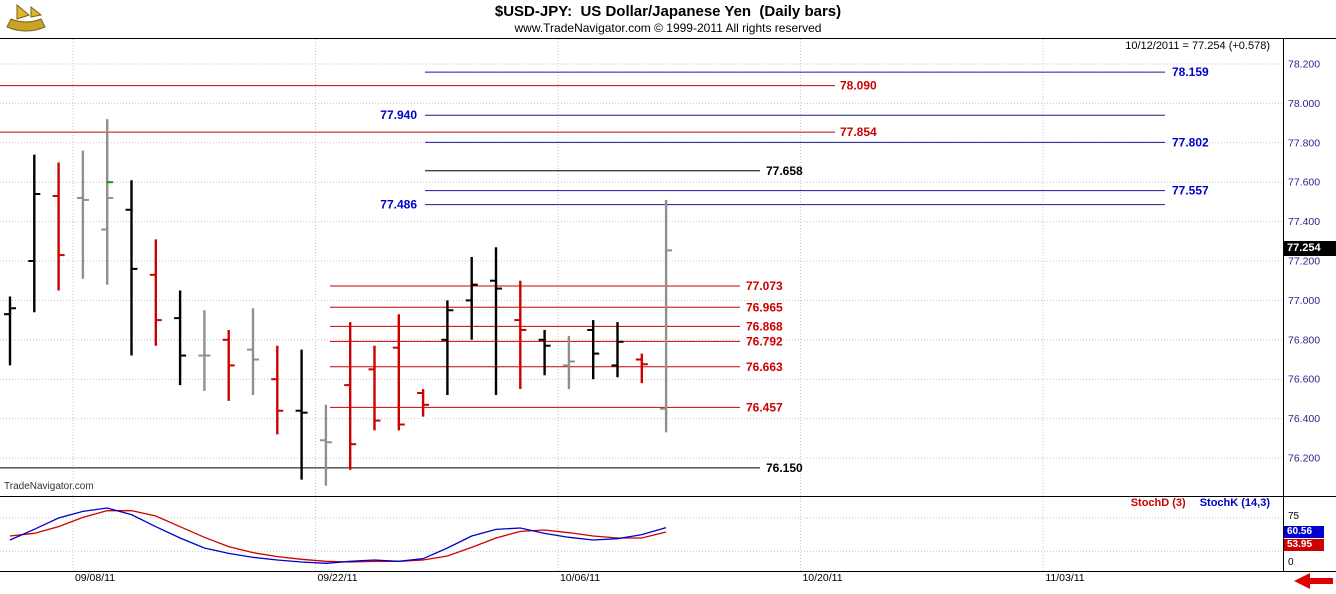  What do you see at coordinates (95, 578) in the screenshot?
I see `date-axis-label: 09/08/11` at bounding box center [95, 578].